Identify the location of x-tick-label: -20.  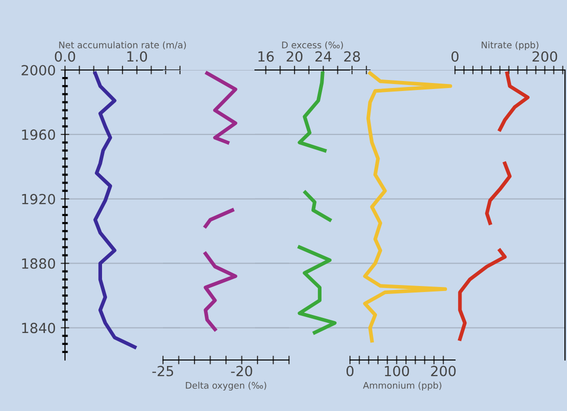
(241, 371).